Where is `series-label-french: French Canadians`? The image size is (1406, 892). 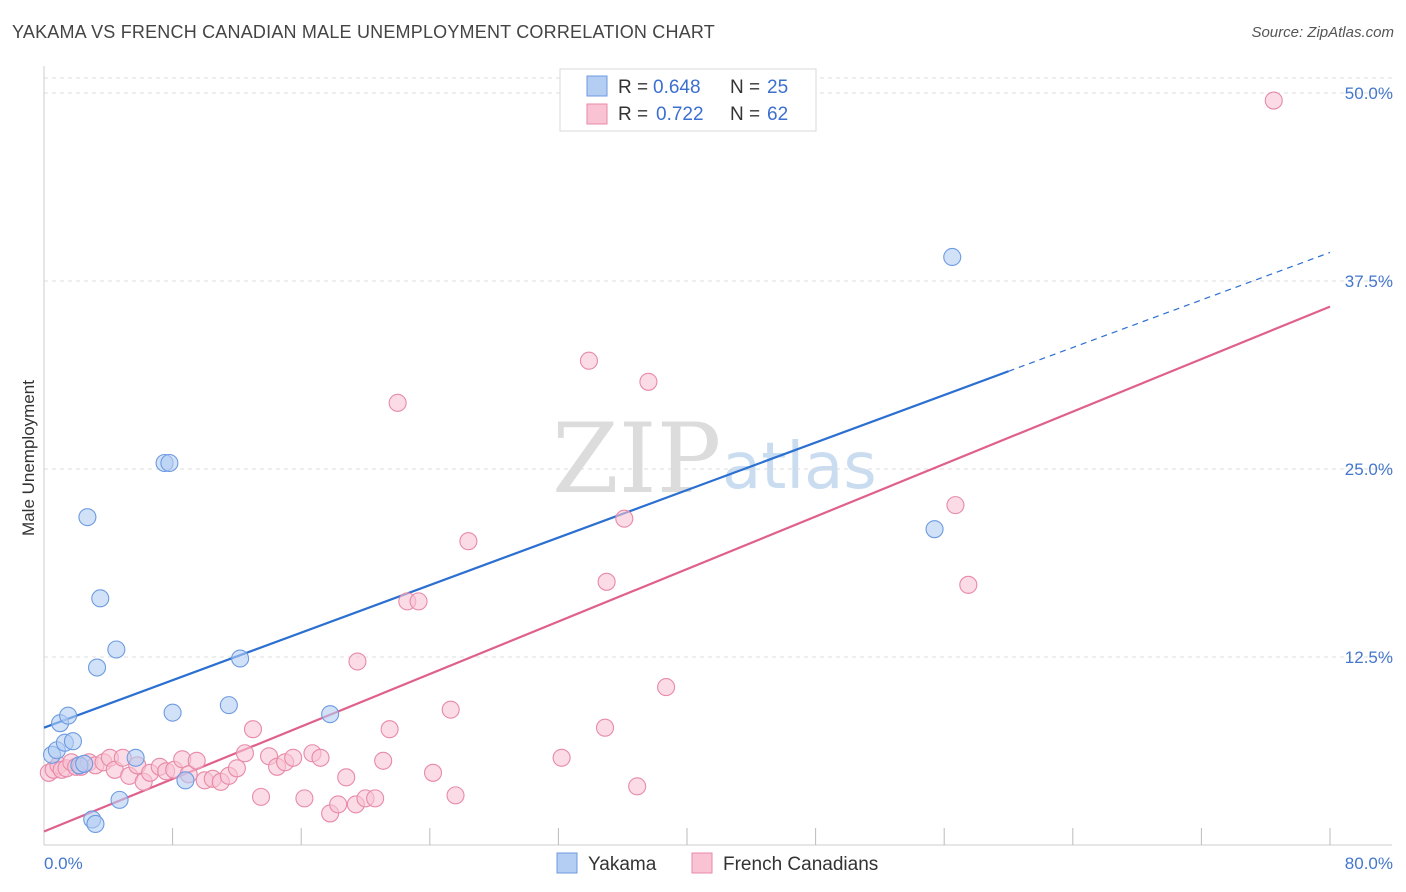 series-label-french: French Canadians is located at coordinates (800, 864).